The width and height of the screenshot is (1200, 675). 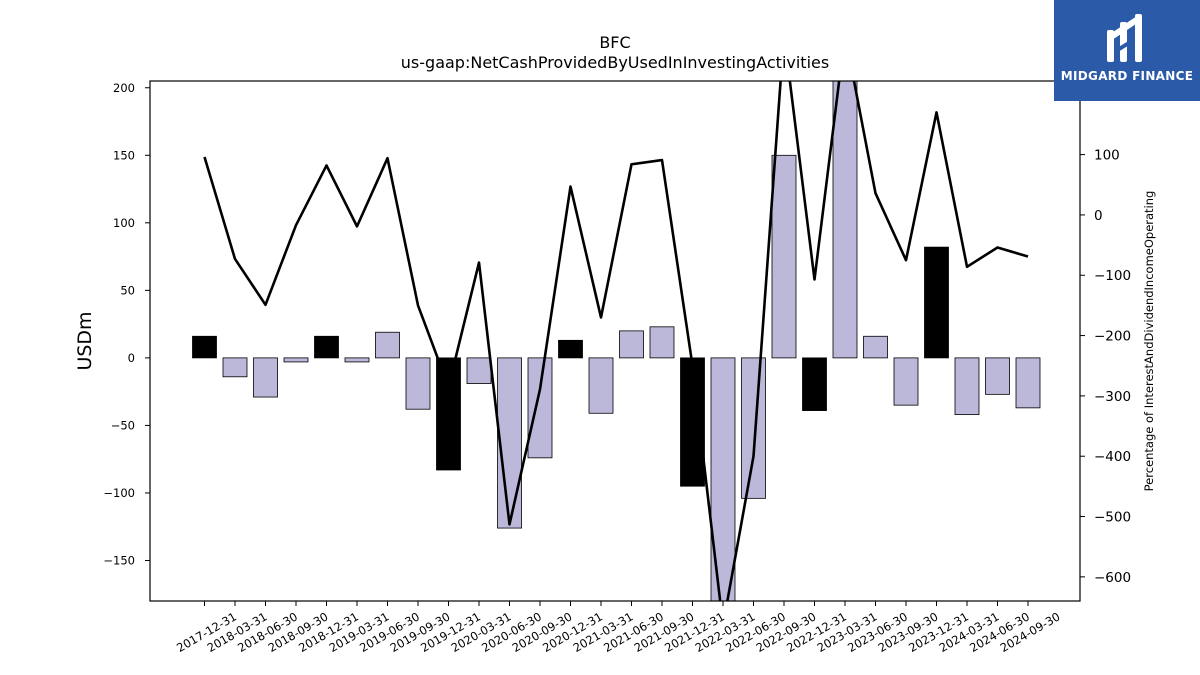 What do you see at coordinates (119, 560) in the screenshot?
I see `y-tick-label: −150` at bounding box center [119, 560].